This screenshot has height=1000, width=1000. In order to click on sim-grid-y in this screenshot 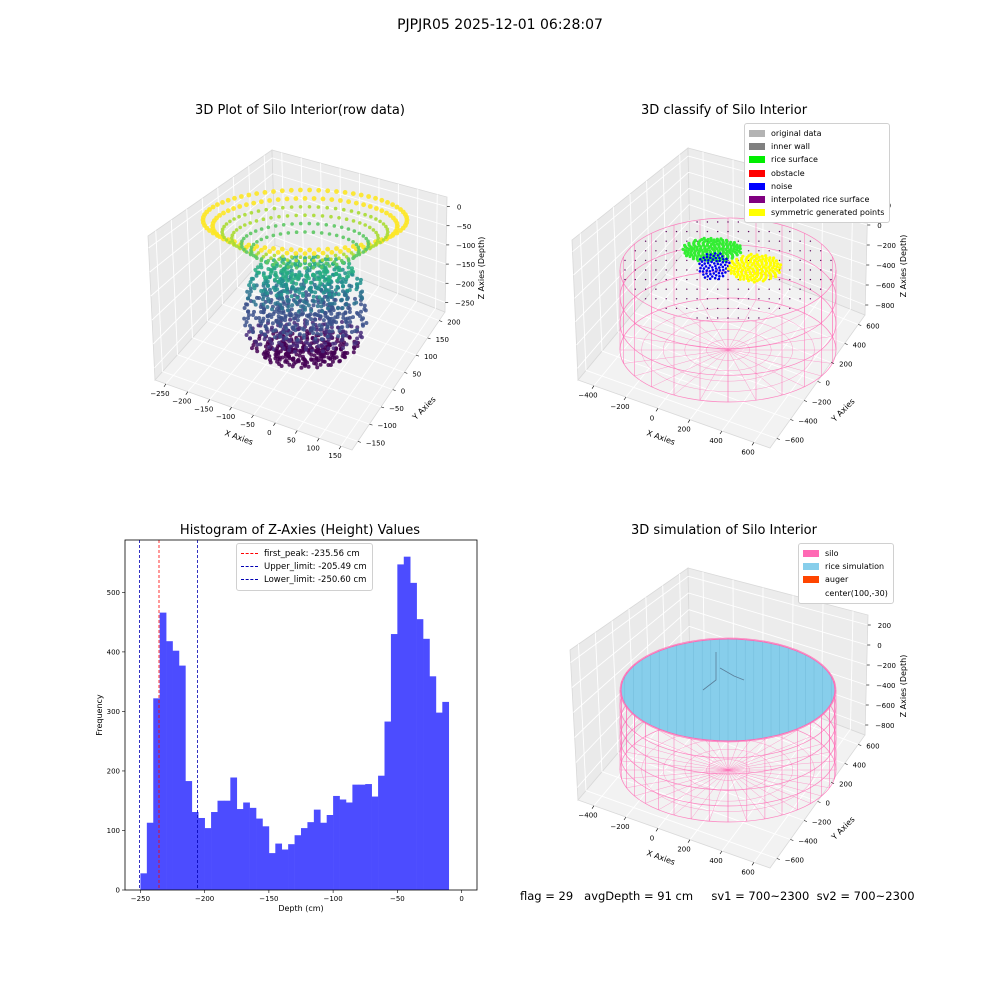, I will do `click(681, 824)`.